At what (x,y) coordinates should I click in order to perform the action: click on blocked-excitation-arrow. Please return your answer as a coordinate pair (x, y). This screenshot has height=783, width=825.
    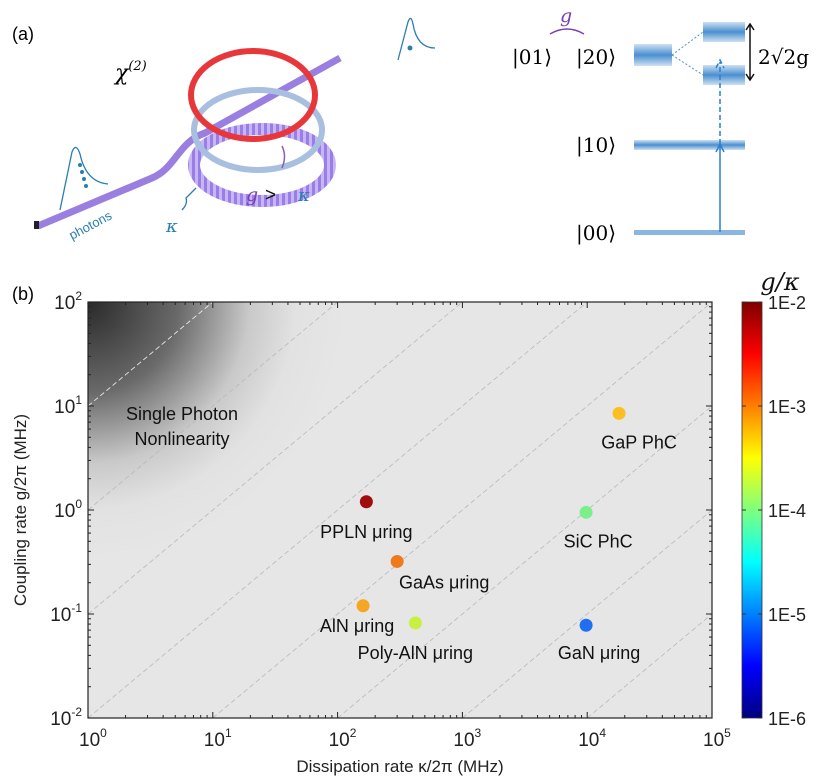
    Looking at the image, I should click on (720, 101).